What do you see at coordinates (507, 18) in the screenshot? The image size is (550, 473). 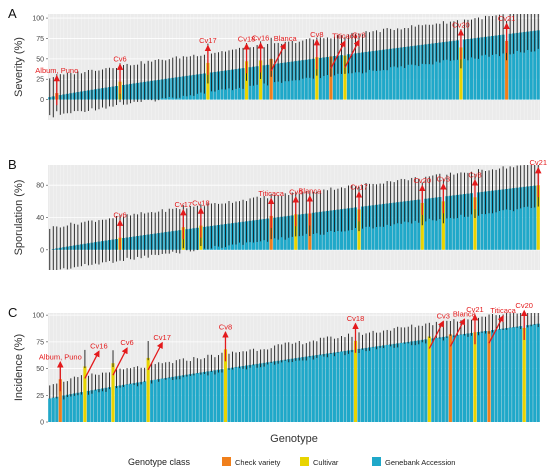 I see `annotation-label: Cv21` at bounding box center [507, 18].